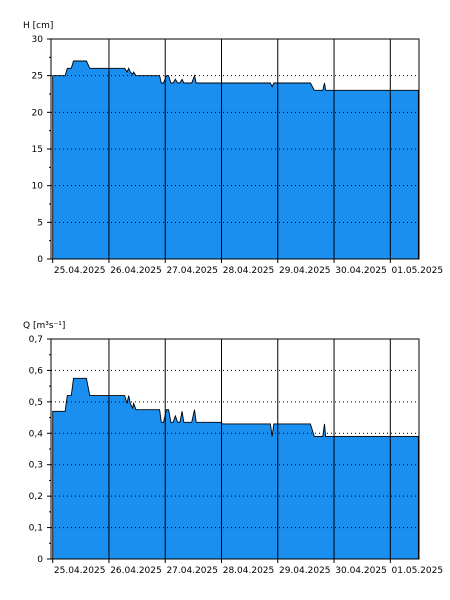 Image resolution: width=450 pixels, height=600 pixels. Describe the element at coordinates (40, 260) in the screenshot. I see `h-y-tick-label: 0` at that location.